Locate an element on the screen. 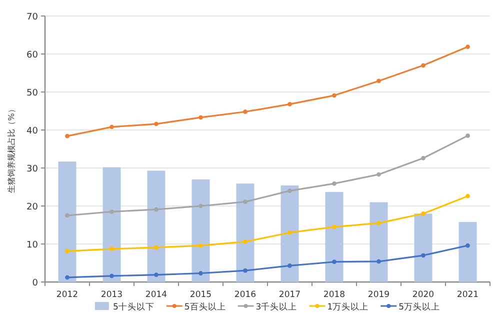  x-tick-label: 2013 is located at coordinates (111, 295).